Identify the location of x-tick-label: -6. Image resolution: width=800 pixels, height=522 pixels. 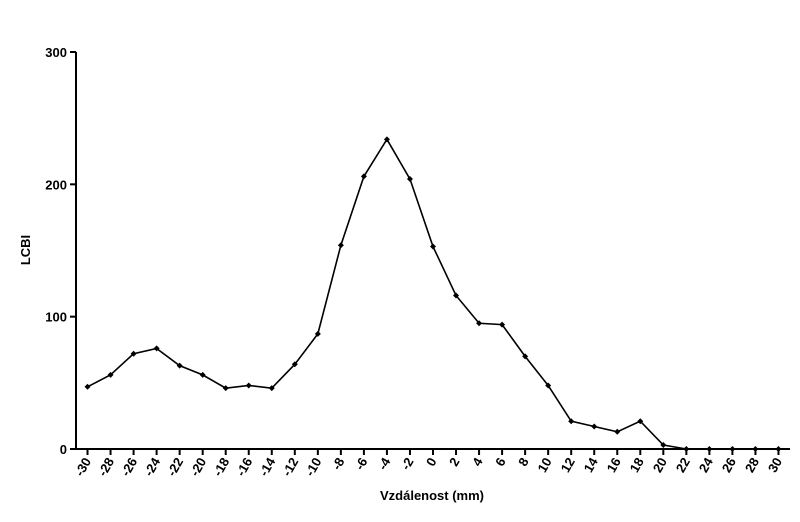
(361, 464).